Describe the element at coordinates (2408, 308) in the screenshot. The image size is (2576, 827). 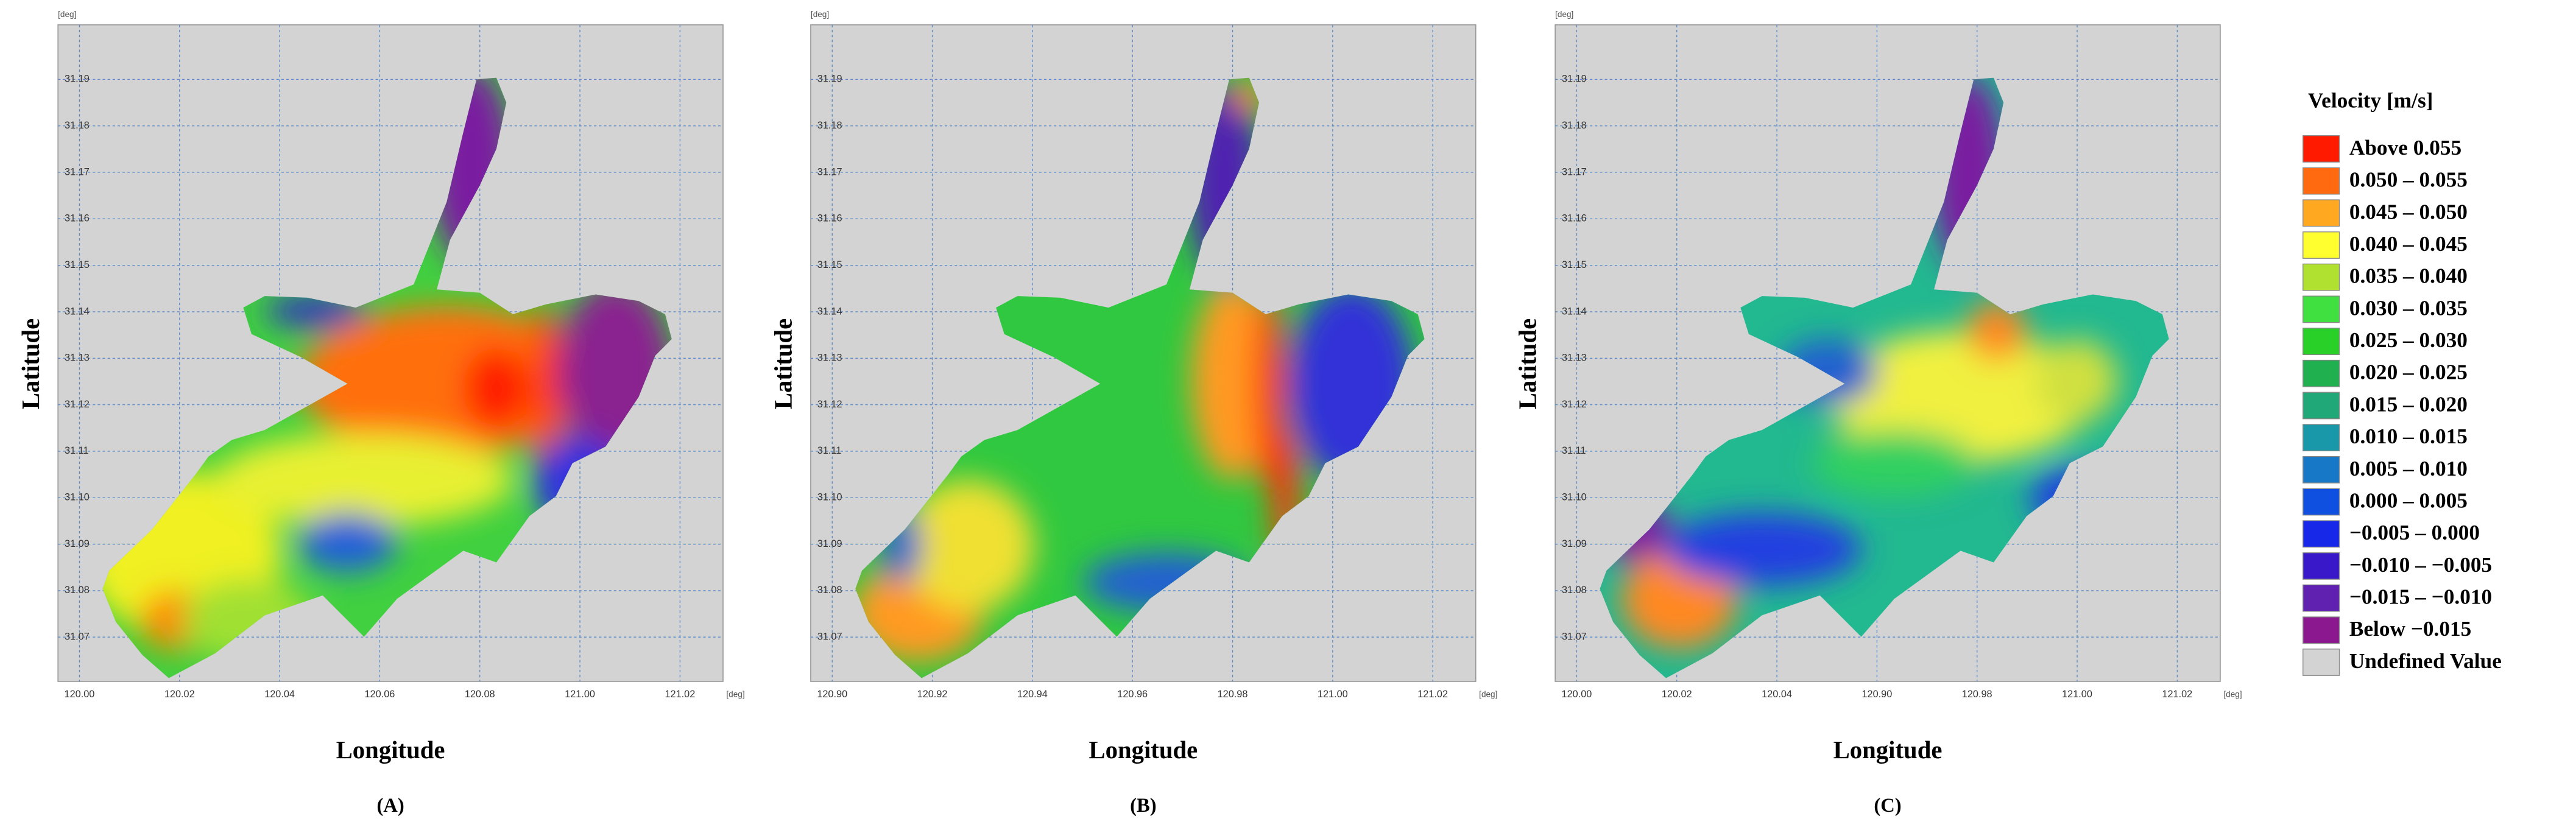
I see `legend-label: 0.030 – 0.035` at that location.